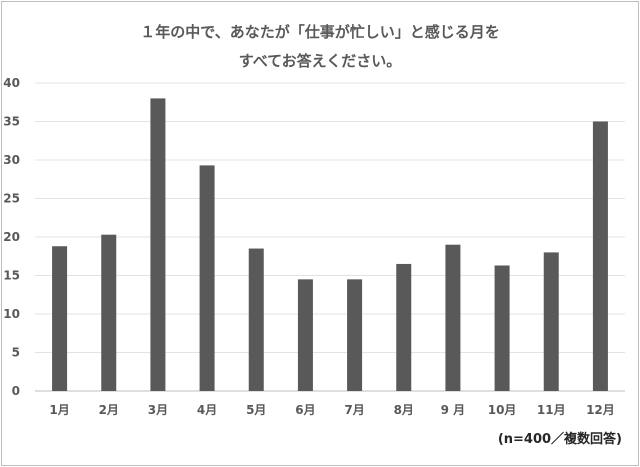 The image size is (640, 467). I want to click on y-tick-label: 40, so click(11, 83).